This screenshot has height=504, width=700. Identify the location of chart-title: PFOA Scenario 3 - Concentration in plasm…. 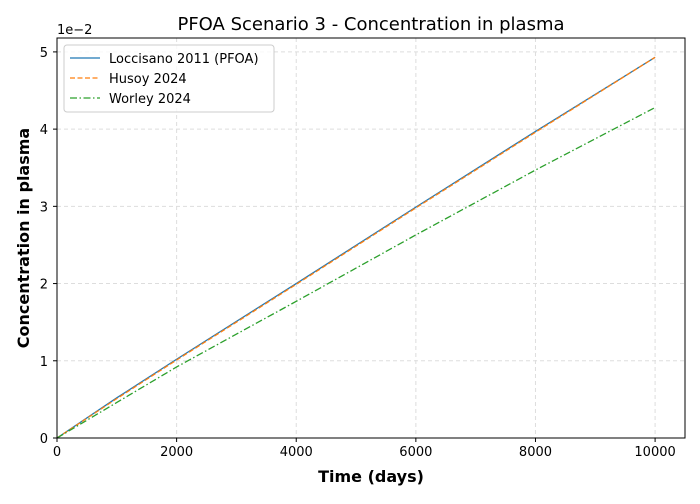
(370, 24).